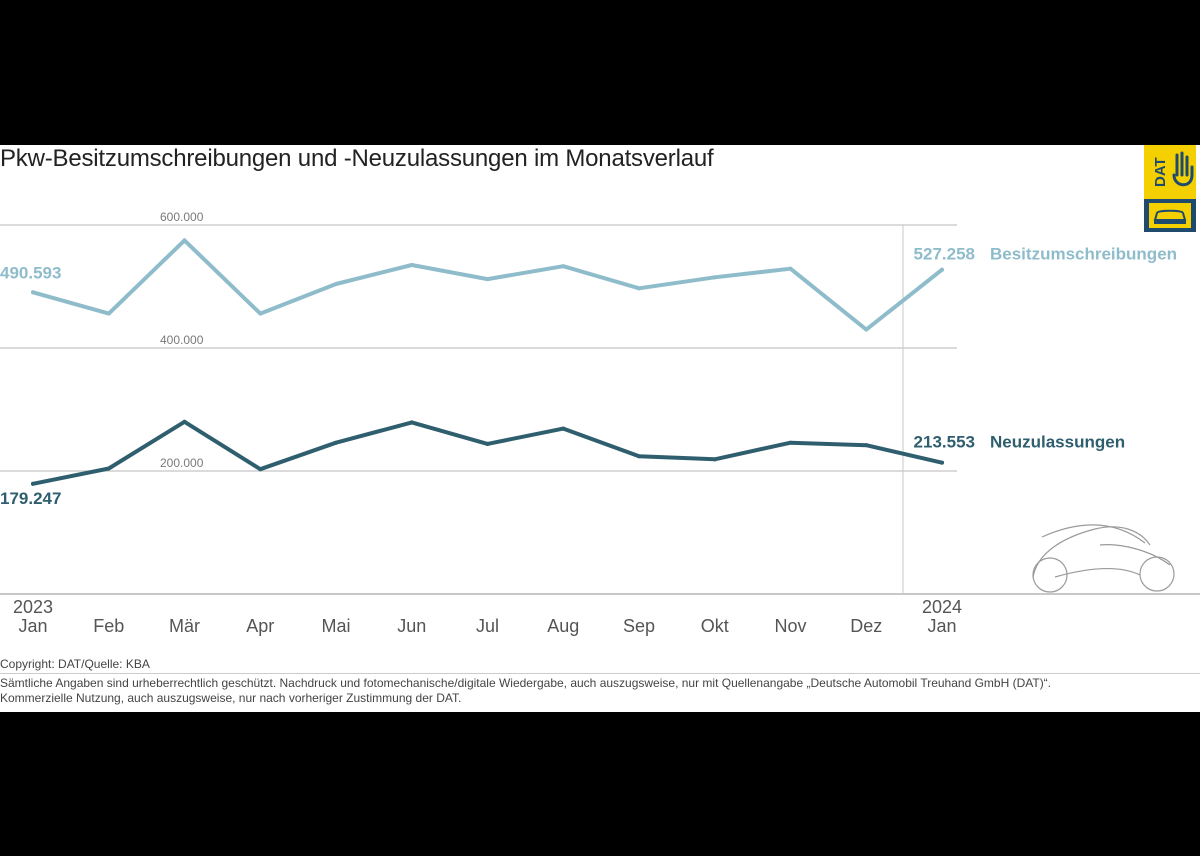 Image resolution: width=1200 pixels, height=856 pixels. Describe the element at coordinates (30, 498) in the screenshot. I see `first-value-label-neu: 179.247` at that location.